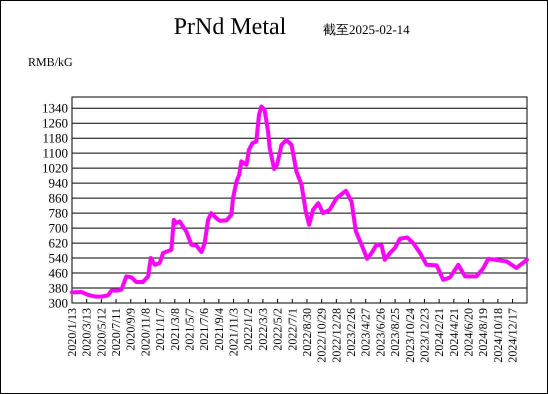 The image size is (548, 394). Describe the element at coordinates (513, 335) in the screenshot. I see `x-tick-label: 2024/12/17` at that location.